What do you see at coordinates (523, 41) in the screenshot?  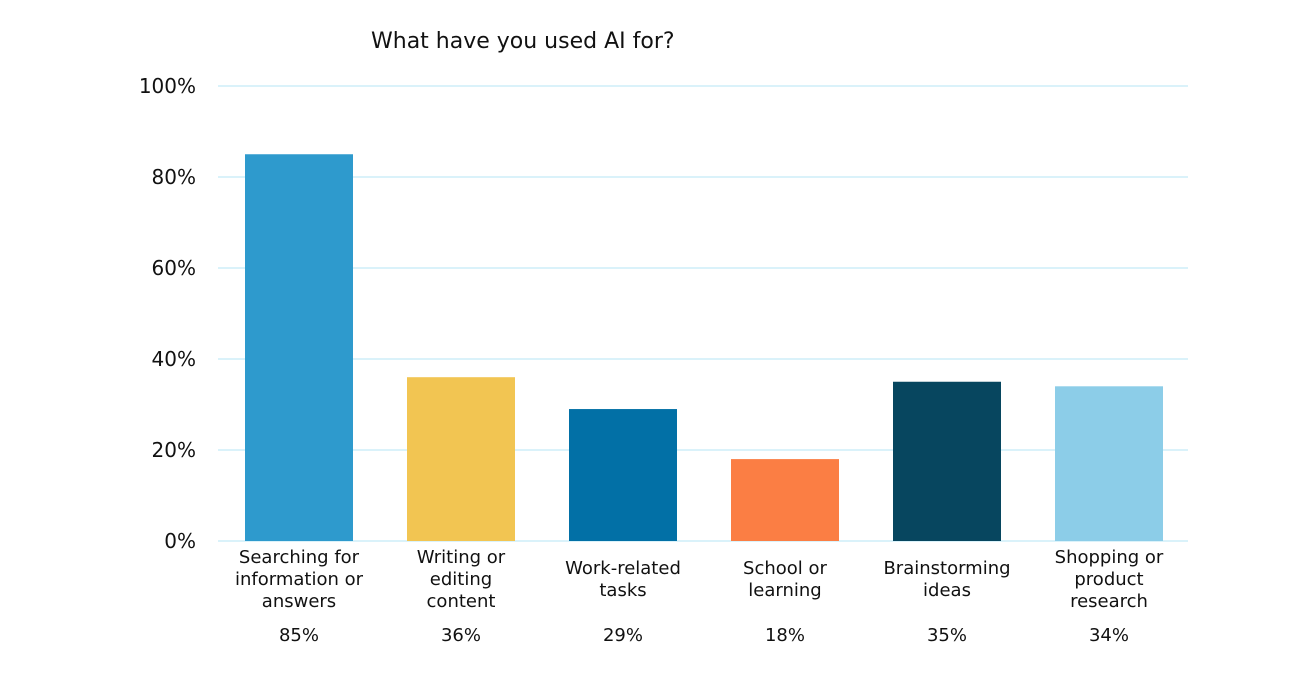 I see `chart-title: What have you used AI for?` at bounding box center [523, 41].